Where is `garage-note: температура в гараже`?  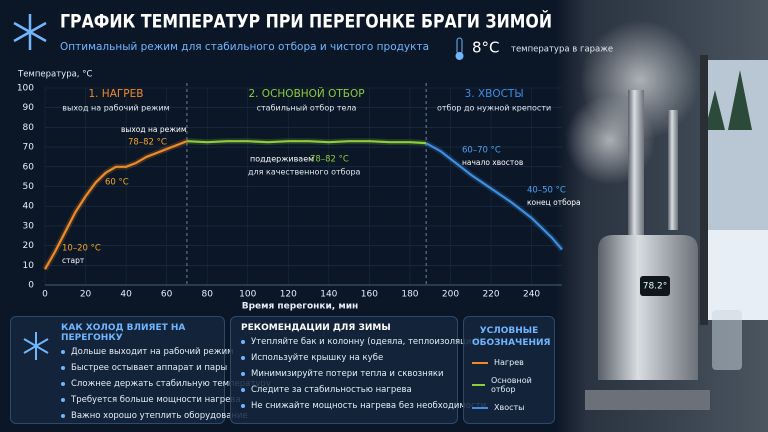 garage-note: температура в гараже is located at coordinates (562, 50).